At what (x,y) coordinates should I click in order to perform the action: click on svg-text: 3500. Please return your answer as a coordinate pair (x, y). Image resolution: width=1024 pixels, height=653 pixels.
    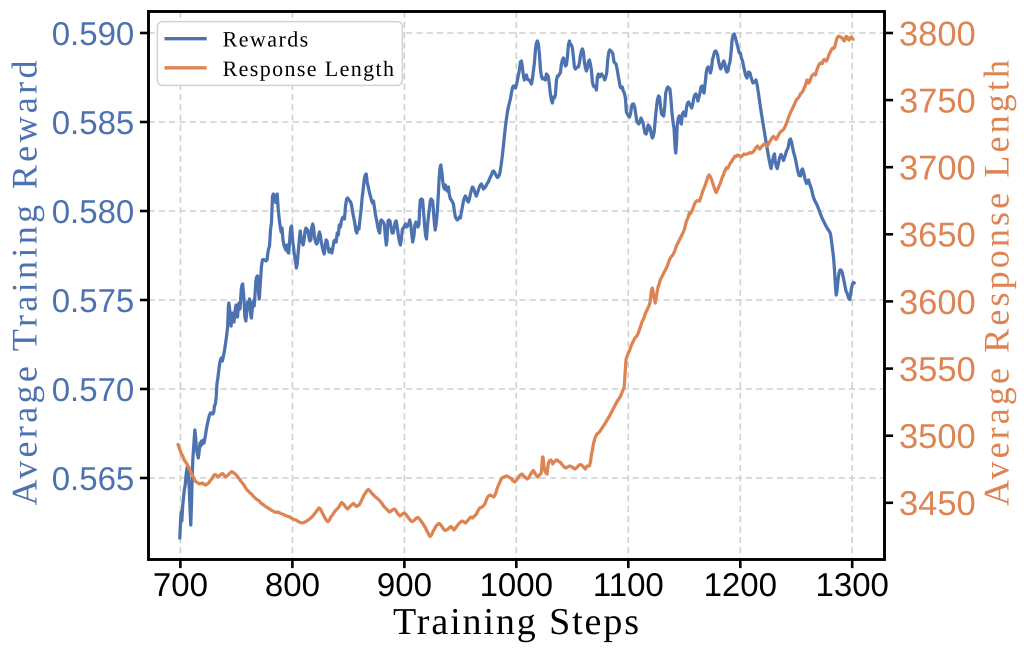
    Looking at the image, I should click on (937, 437).